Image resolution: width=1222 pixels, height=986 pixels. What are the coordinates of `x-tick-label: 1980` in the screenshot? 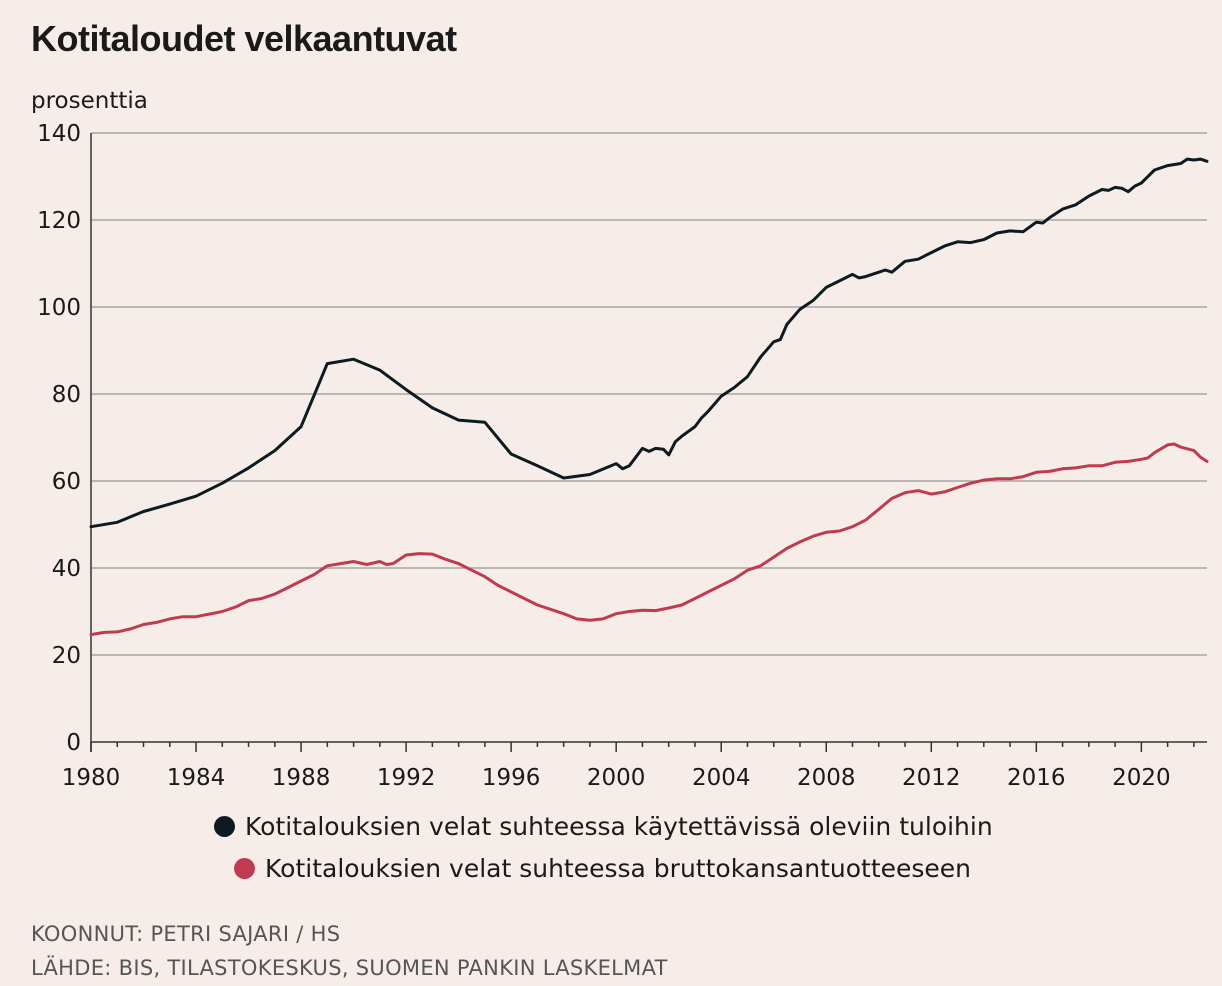 It's located at (91, 778).